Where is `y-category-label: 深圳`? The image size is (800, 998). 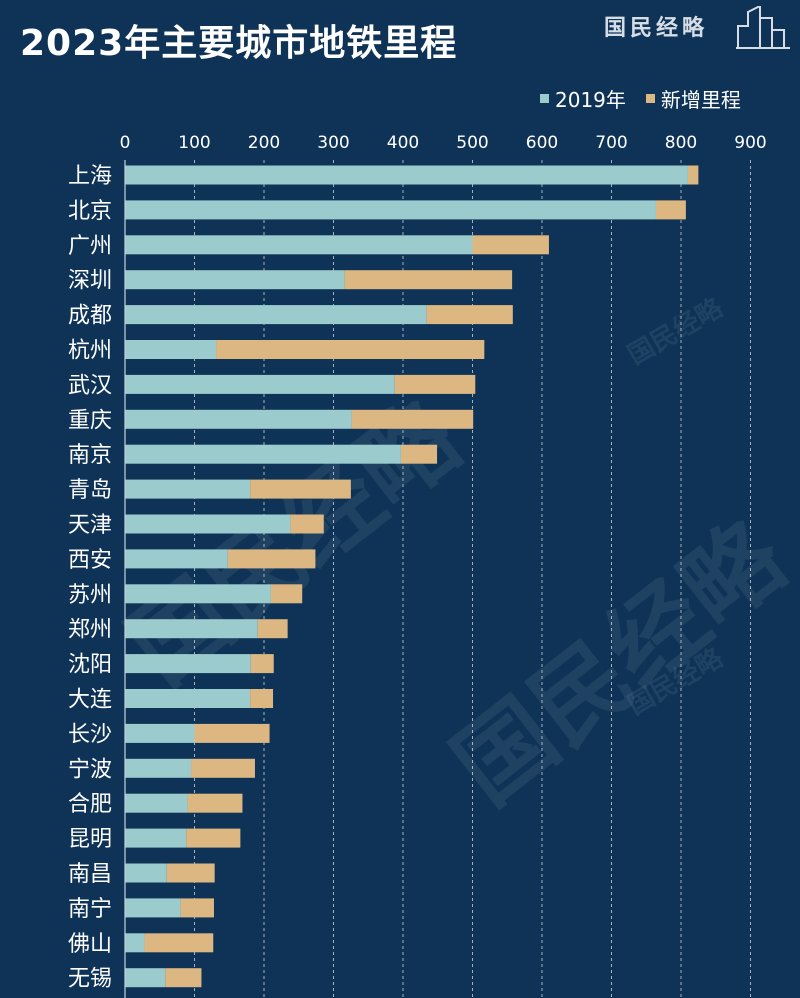
y-category-label: 深圳 is located at coordinates (90, 281).